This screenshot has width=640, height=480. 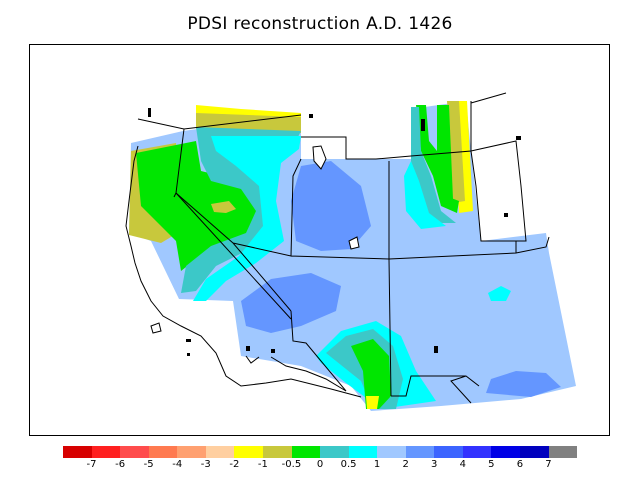 I want to click on field-teal-west, so click(x=241, y=210).